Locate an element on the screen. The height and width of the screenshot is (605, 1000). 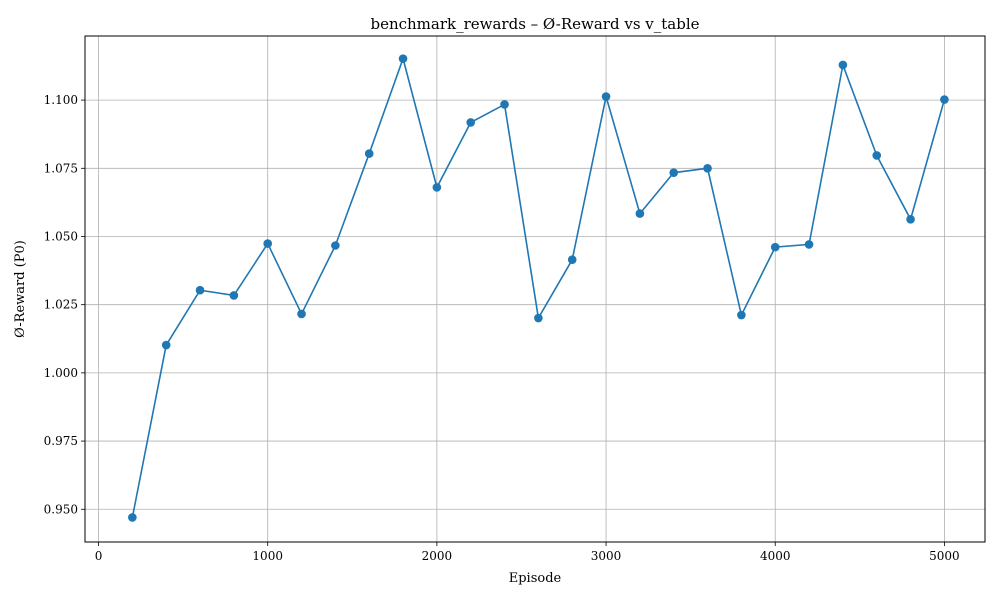
x-tick-label: 2000 is located at coordinates (437, 556).